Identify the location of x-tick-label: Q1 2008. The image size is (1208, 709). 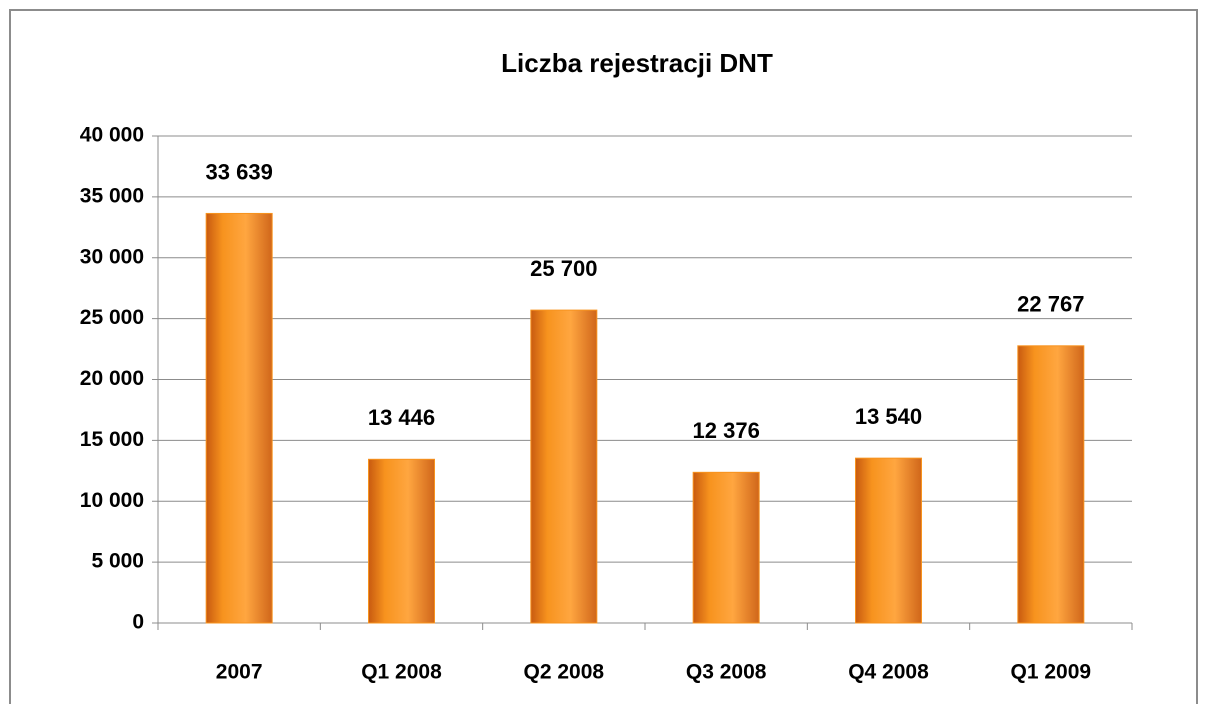
(401, 672).